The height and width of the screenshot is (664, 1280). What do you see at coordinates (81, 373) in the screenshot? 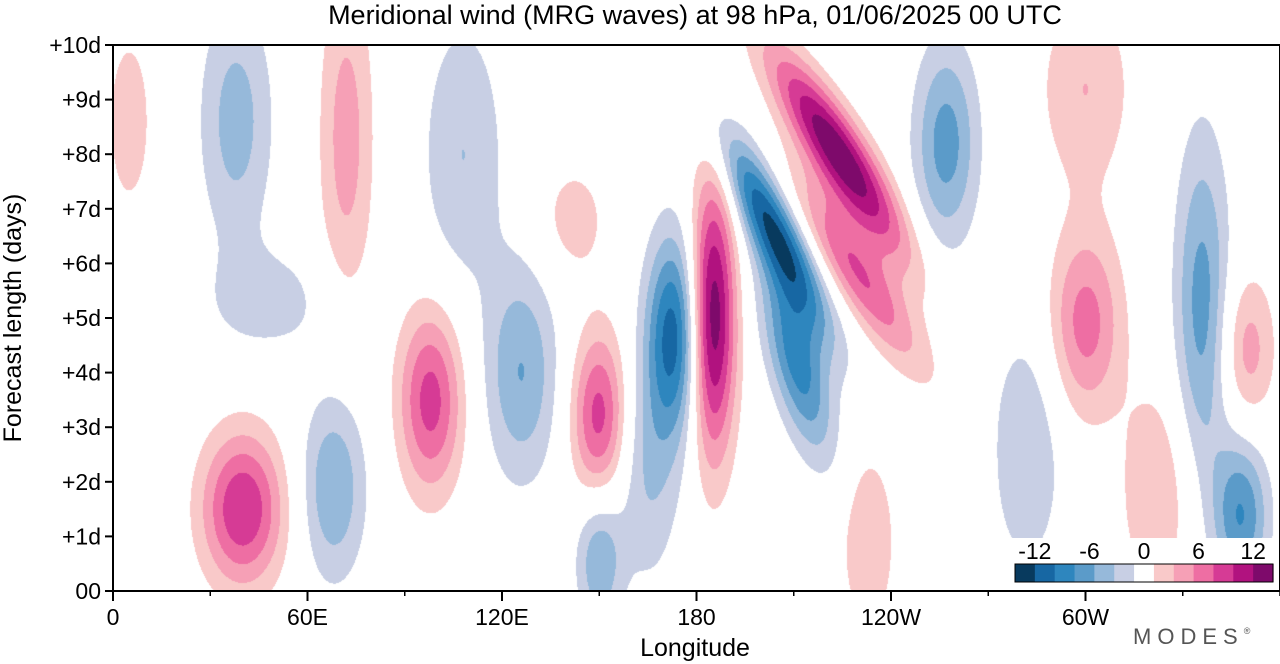
I see `y-tick-label: +4d` at bounding box center [81, 373].